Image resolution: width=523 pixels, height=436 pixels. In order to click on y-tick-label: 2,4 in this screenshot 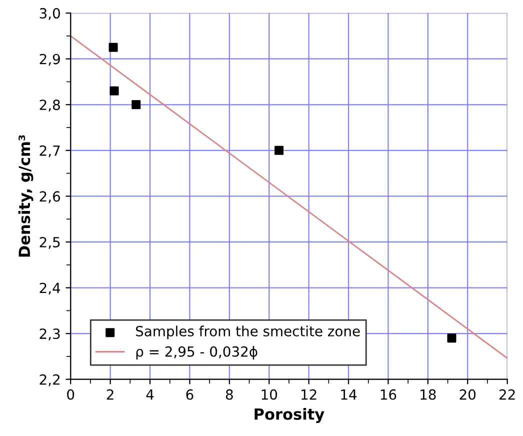, I will do `click(50, 288)`.